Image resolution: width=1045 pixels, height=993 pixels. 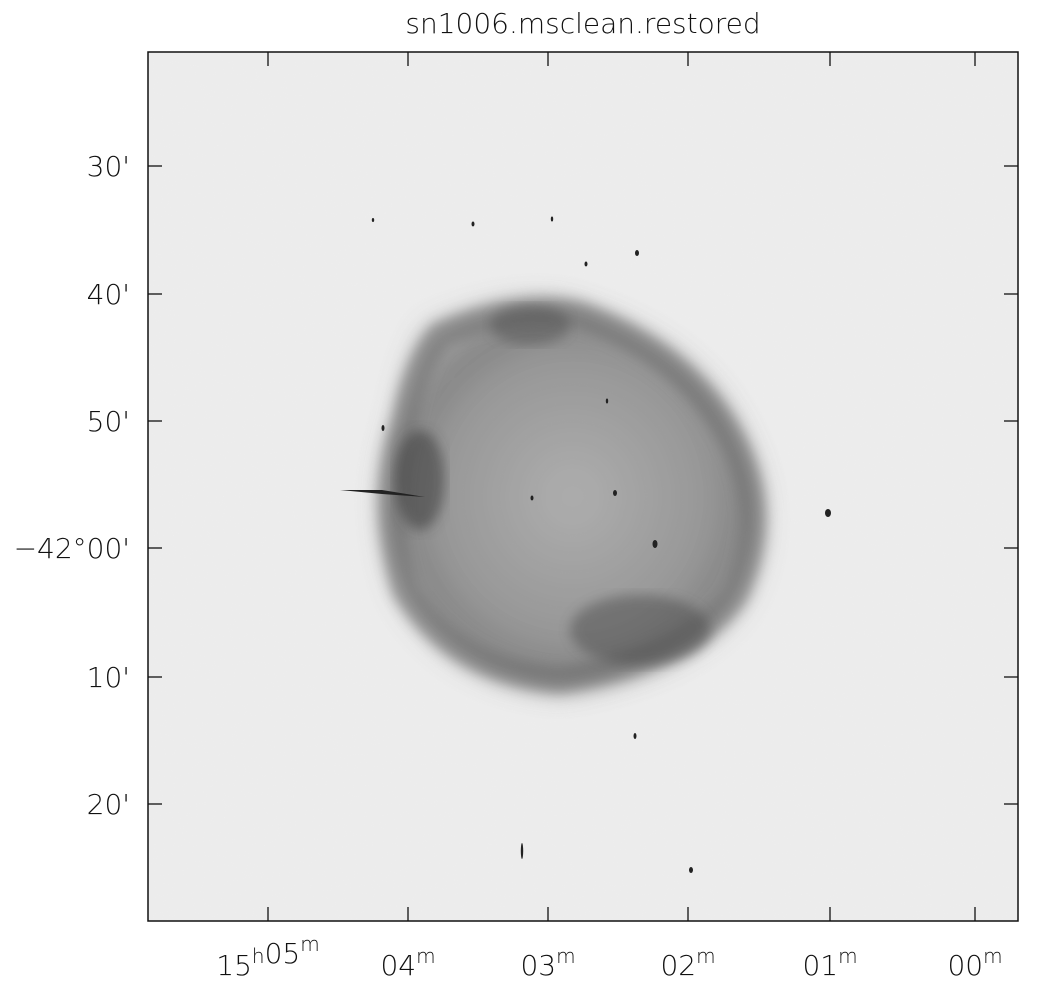 I want to click on x-tick-label: 02m, so click(x=687, y=963).